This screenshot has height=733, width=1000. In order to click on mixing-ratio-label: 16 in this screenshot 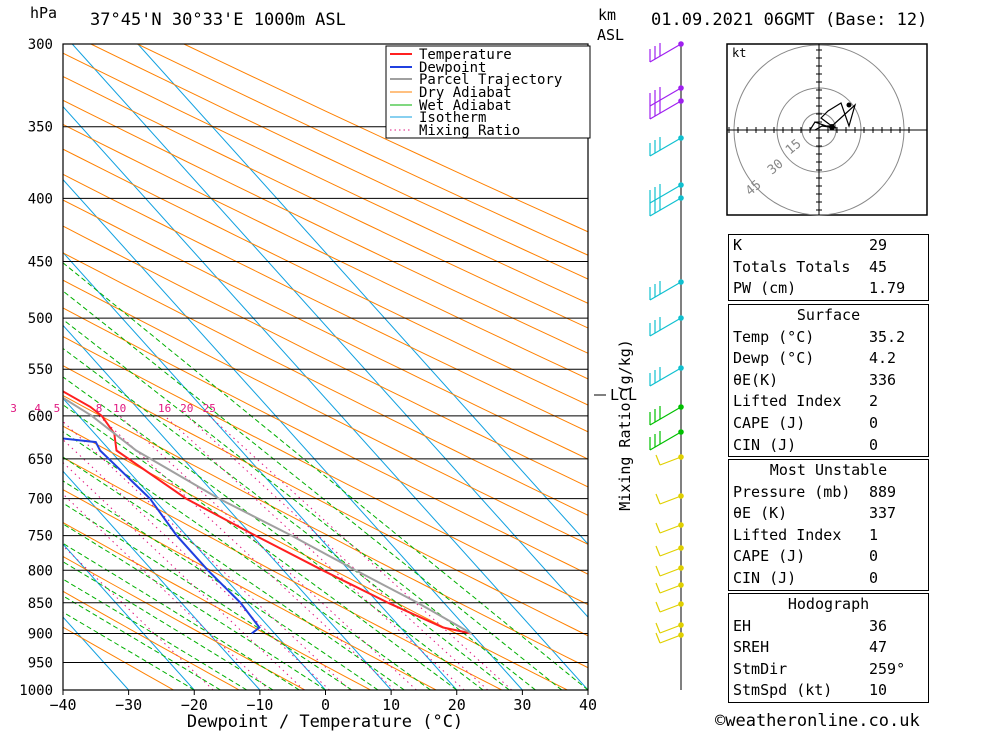, I will do `click(164, 408)`.